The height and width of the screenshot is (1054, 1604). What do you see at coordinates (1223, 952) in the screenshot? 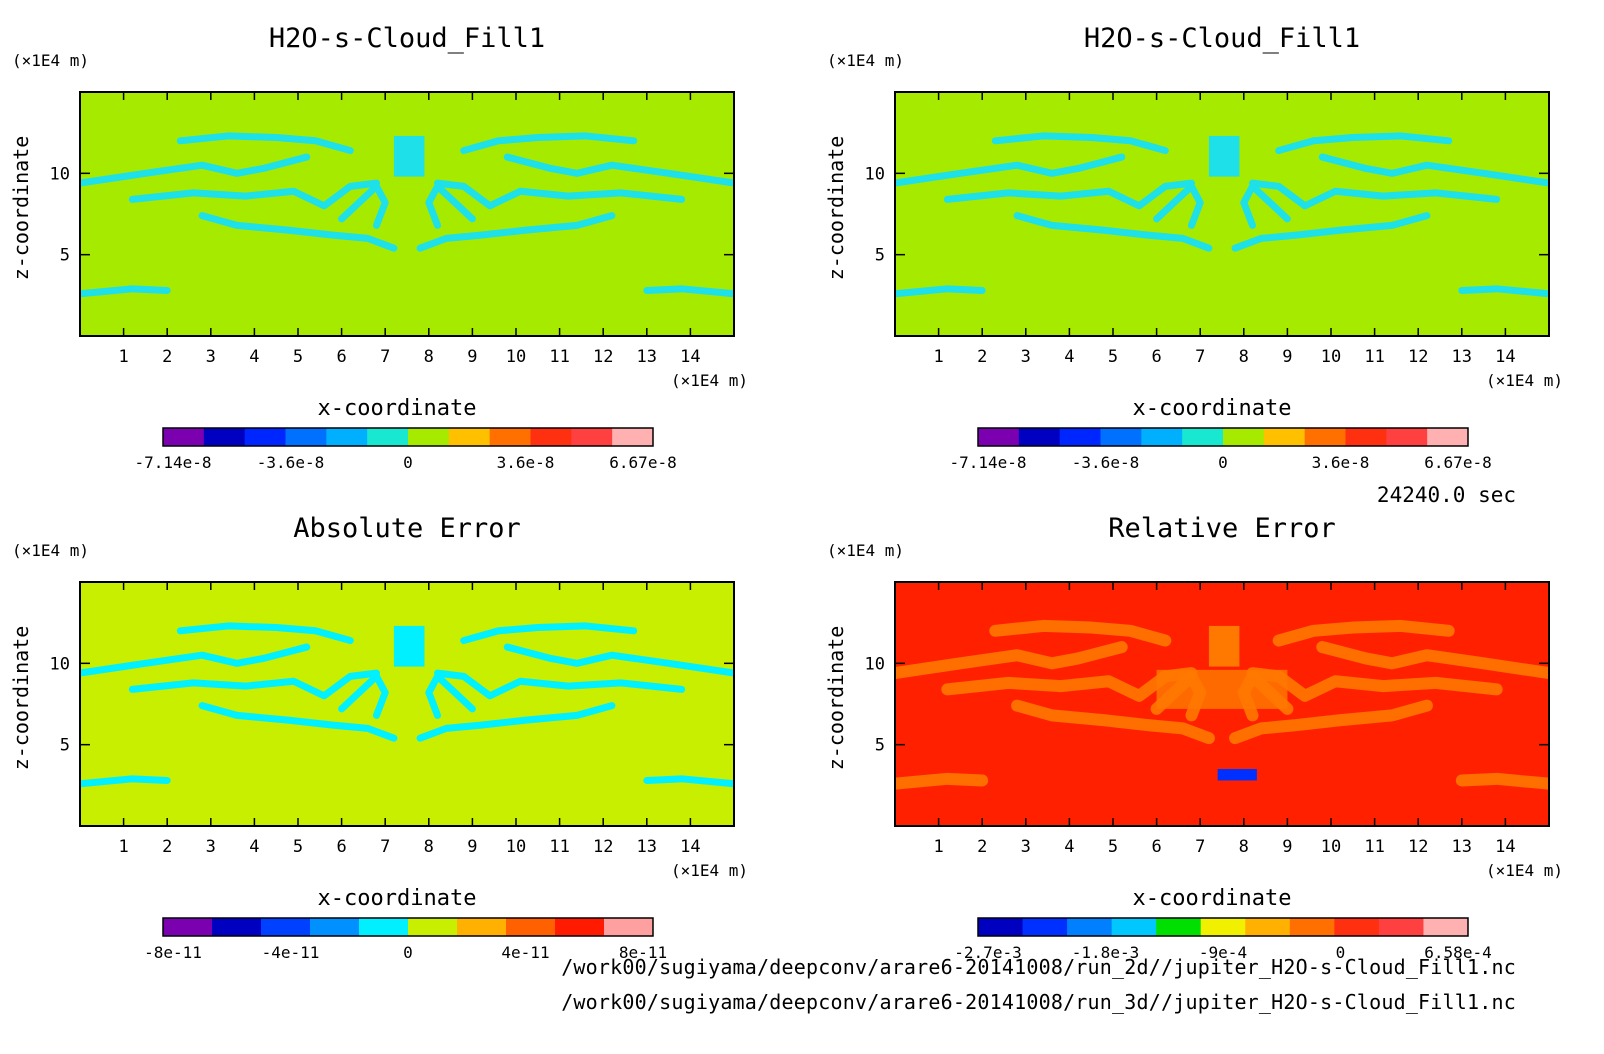
I see `colorbar-label: -9e-4` at bounding box center [1223, 952].